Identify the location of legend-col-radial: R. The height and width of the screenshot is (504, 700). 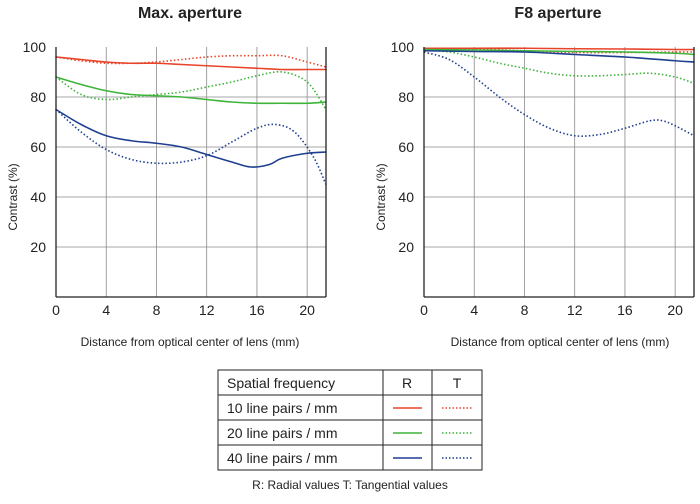
(407, 383).